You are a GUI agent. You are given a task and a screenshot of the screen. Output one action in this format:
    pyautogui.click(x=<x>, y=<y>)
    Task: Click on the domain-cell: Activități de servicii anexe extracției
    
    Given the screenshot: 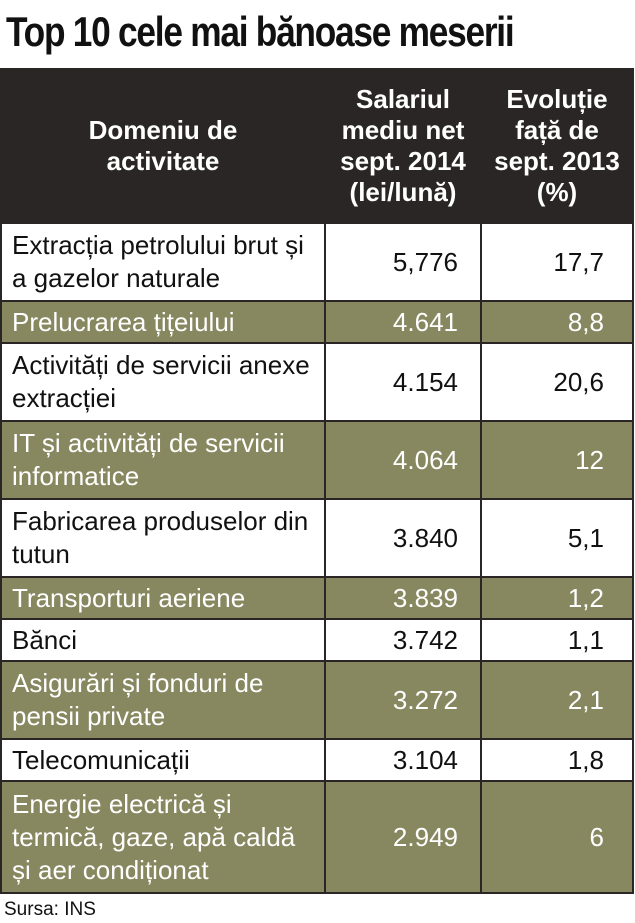 What is the action you would take?
    pyautogui.click(x=163, y=382)
    